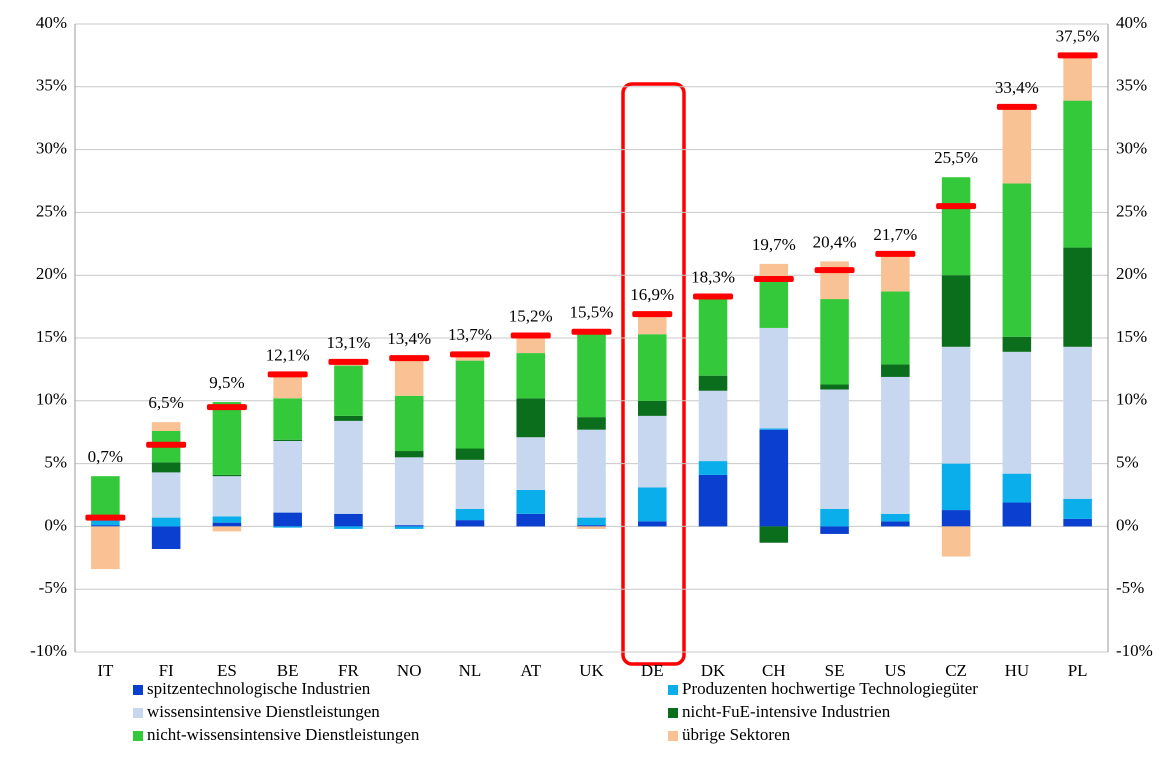 The width and height of the screenshot is (1174, 781). Describe the element at coordinates (1078, 35) in the screenshot. I see `total-label: 37,5%` at that location.